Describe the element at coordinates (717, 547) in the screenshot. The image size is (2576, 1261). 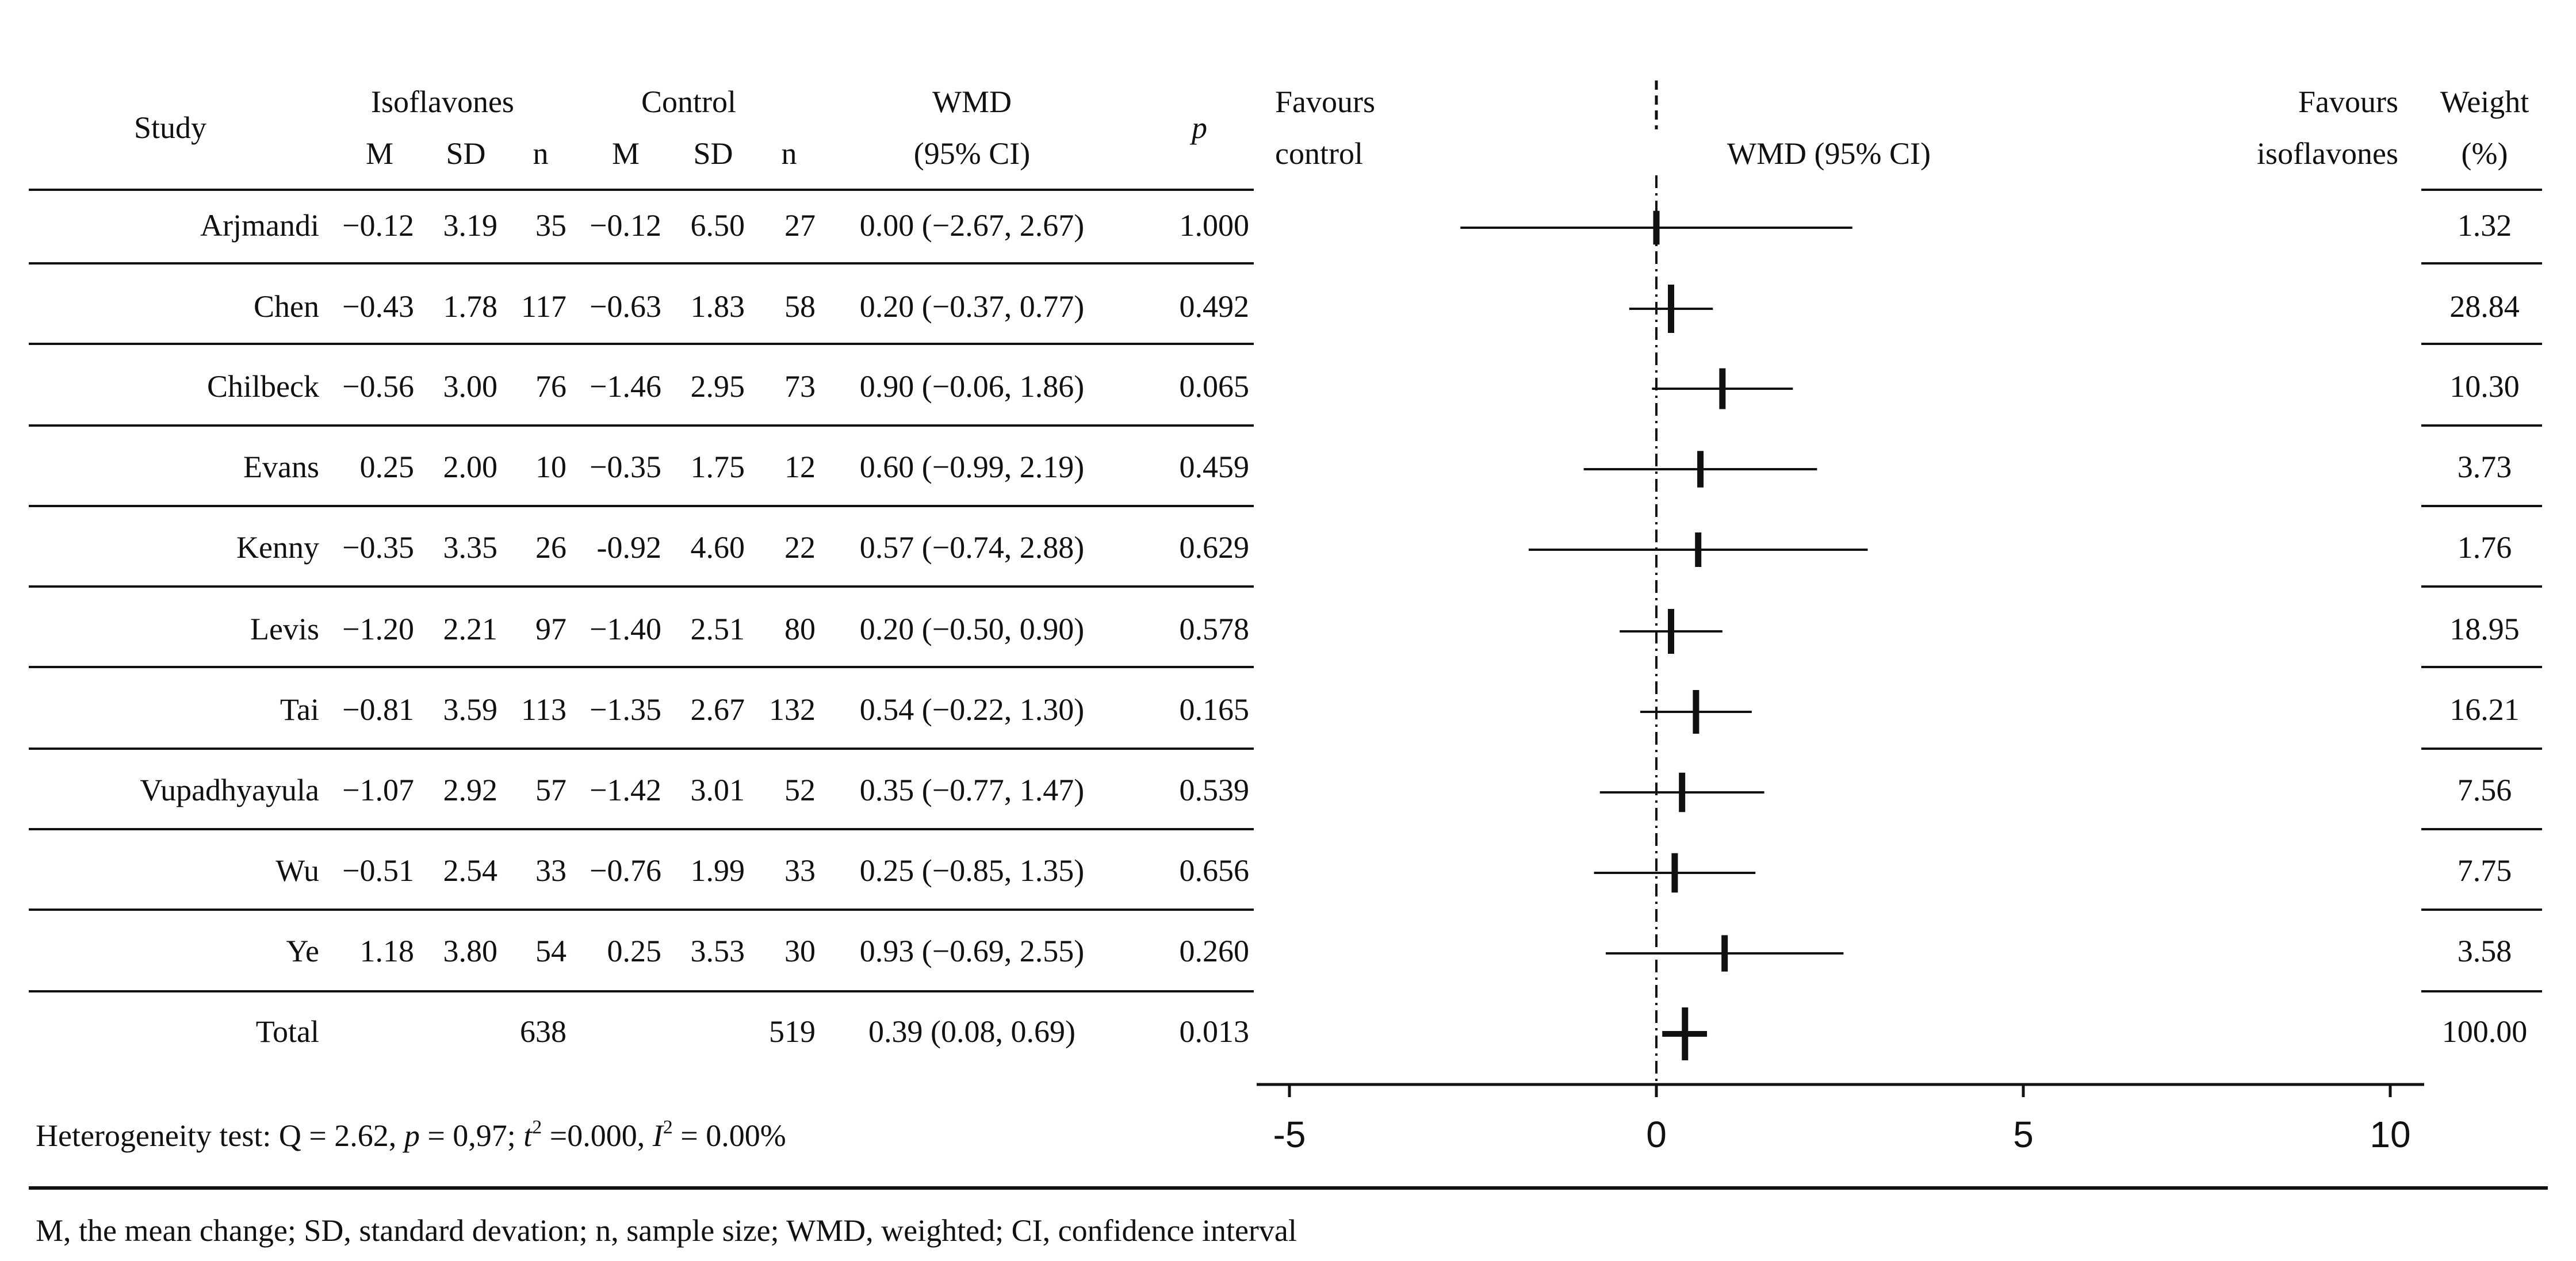
I see `study-ctl-sd-cell: 4.60` at that location.